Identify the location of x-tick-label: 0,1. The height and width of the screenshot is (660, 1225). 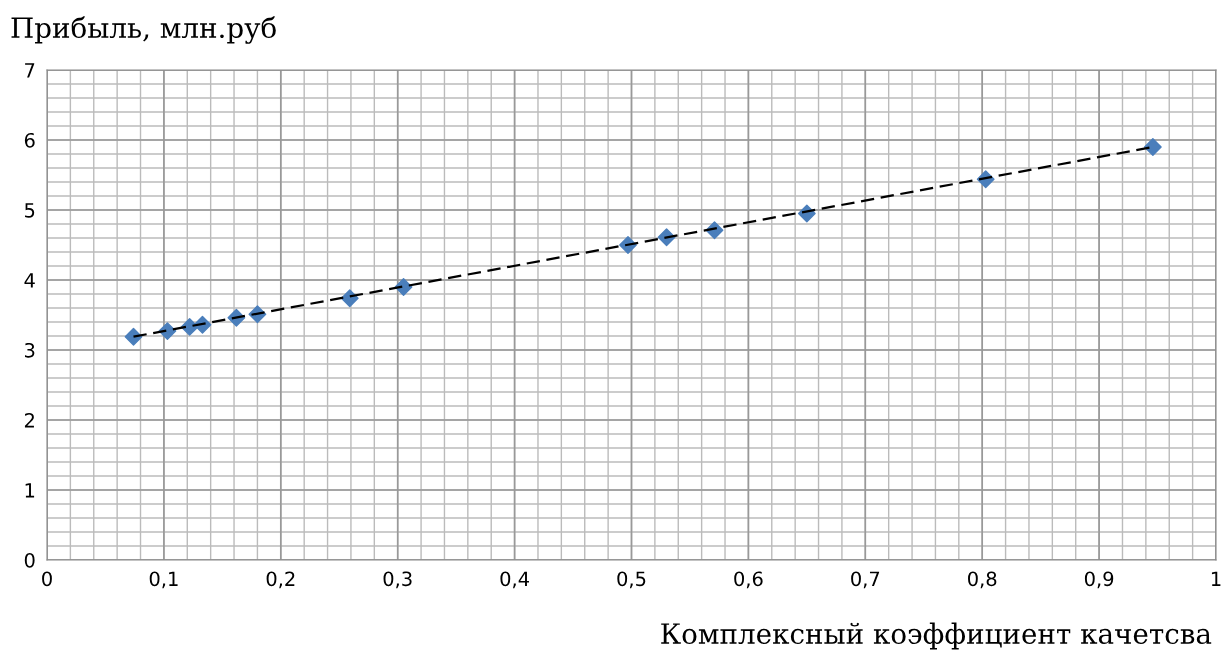
(163, 580).